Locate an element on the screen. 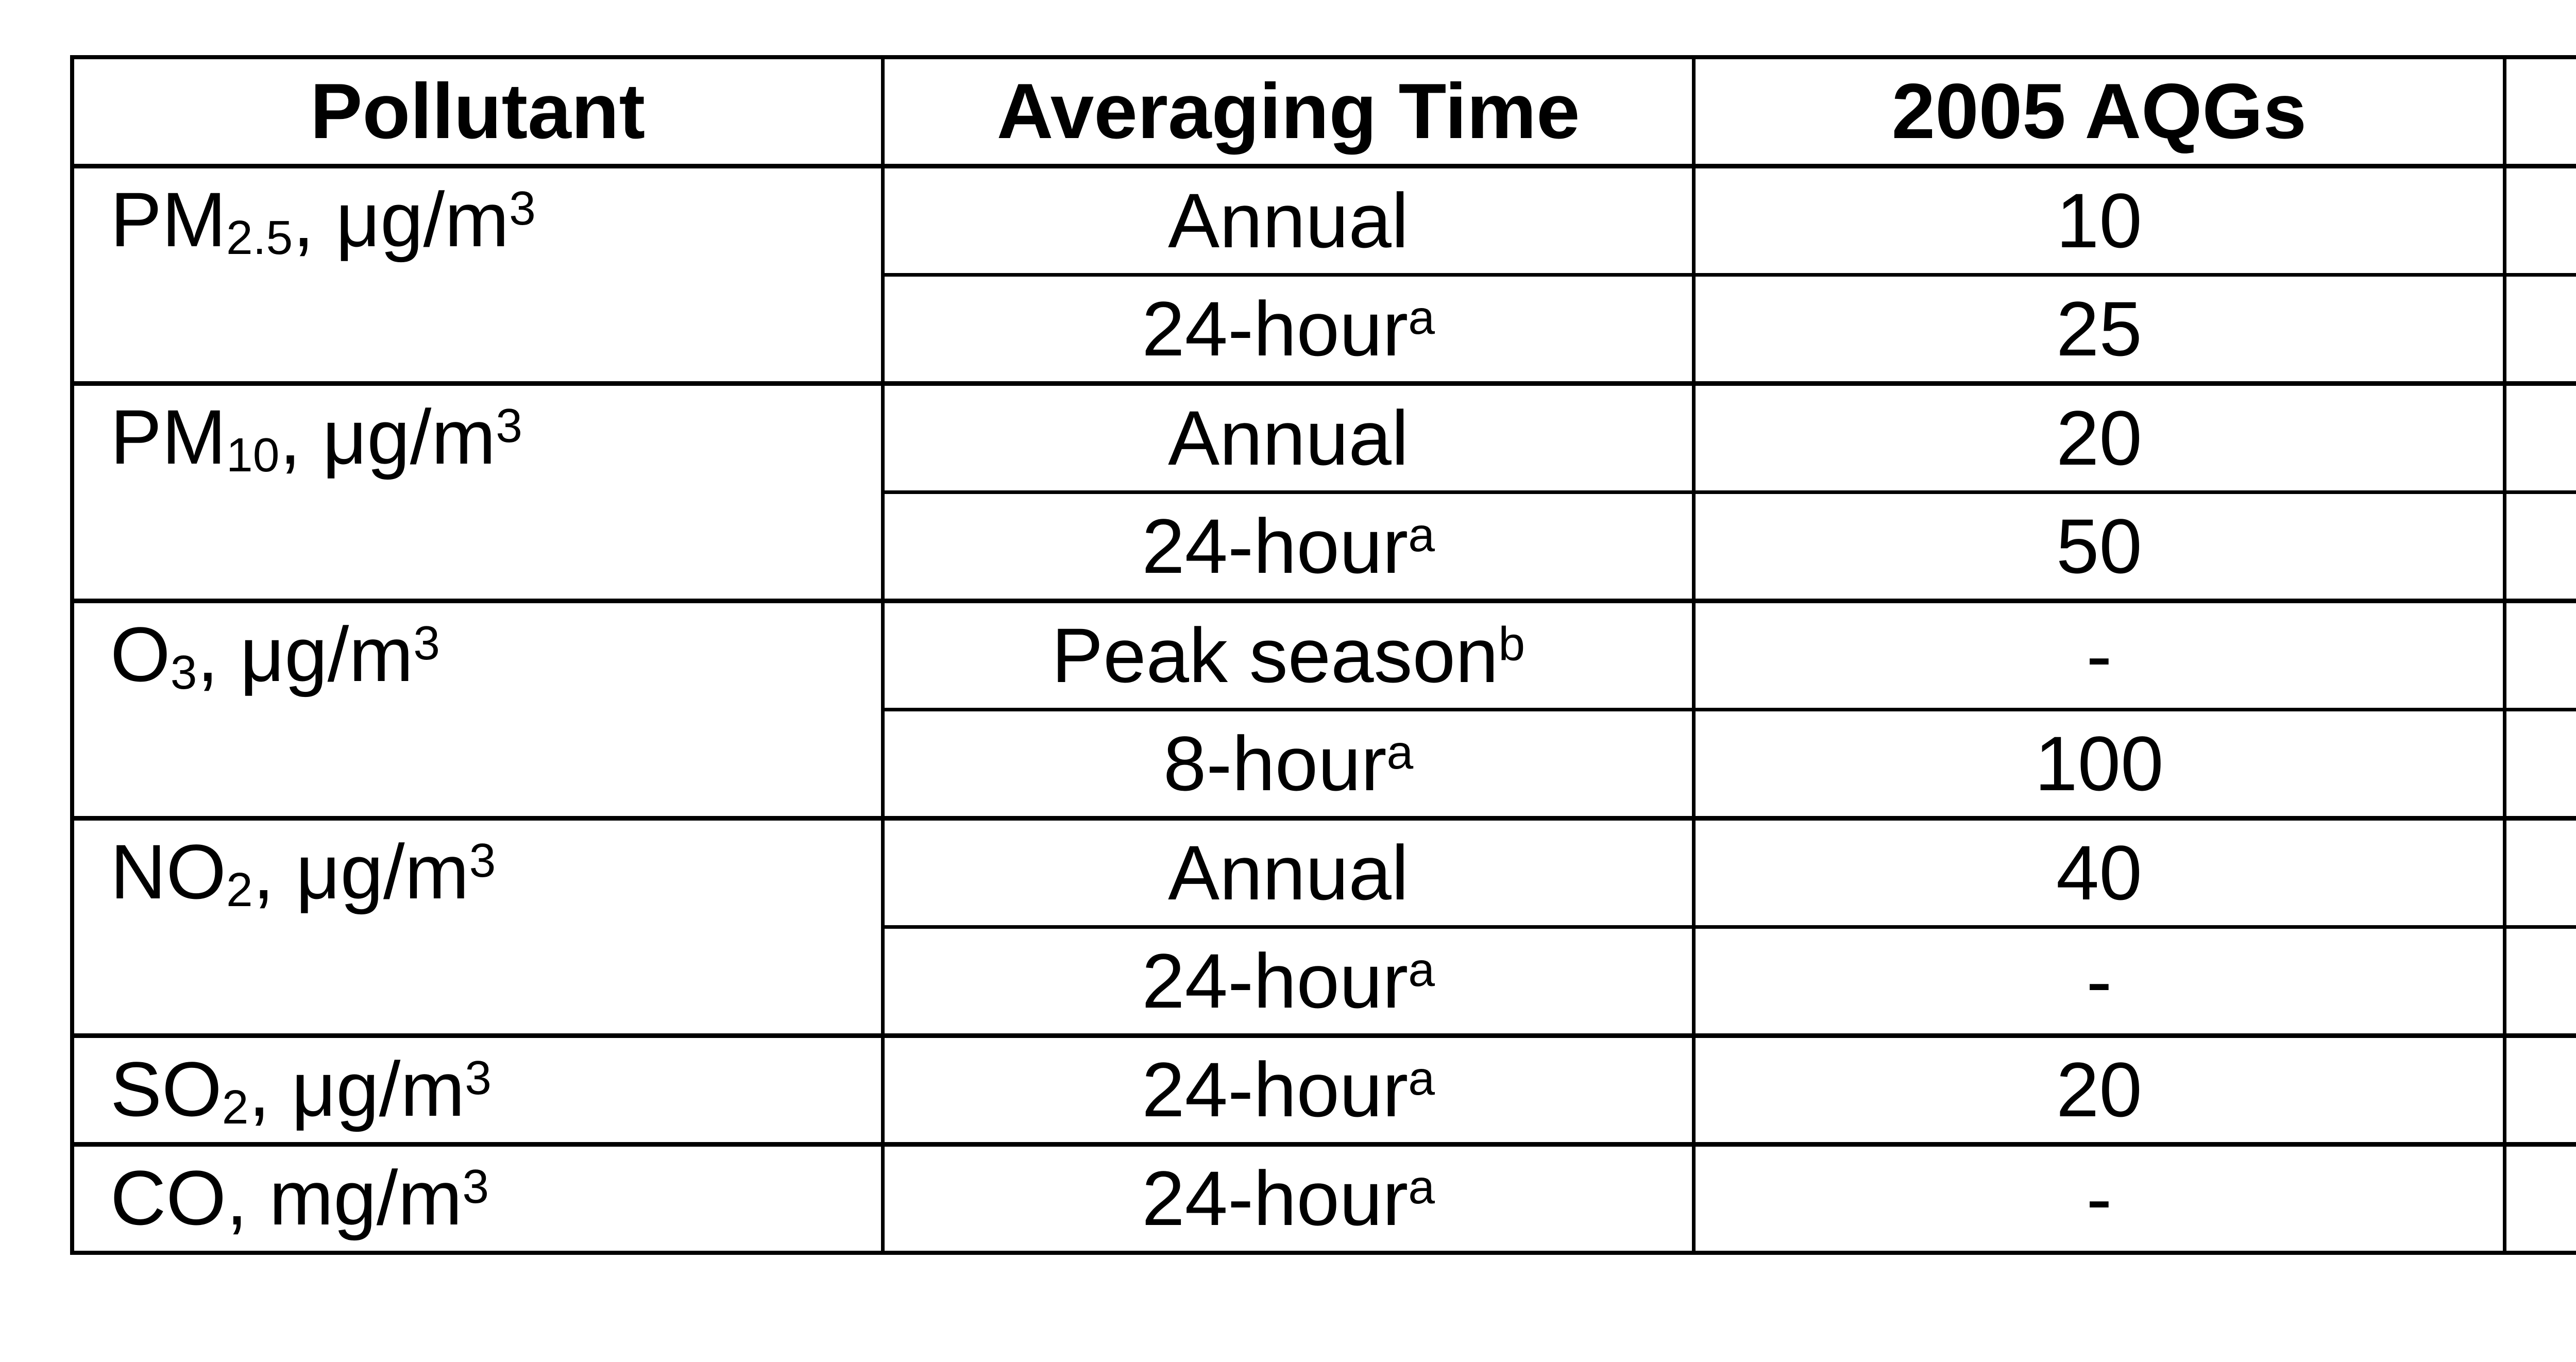 This screenshot has height=1362, width=2576. aqg-2021-cell: 25 is located at coordinates (2539, 981).